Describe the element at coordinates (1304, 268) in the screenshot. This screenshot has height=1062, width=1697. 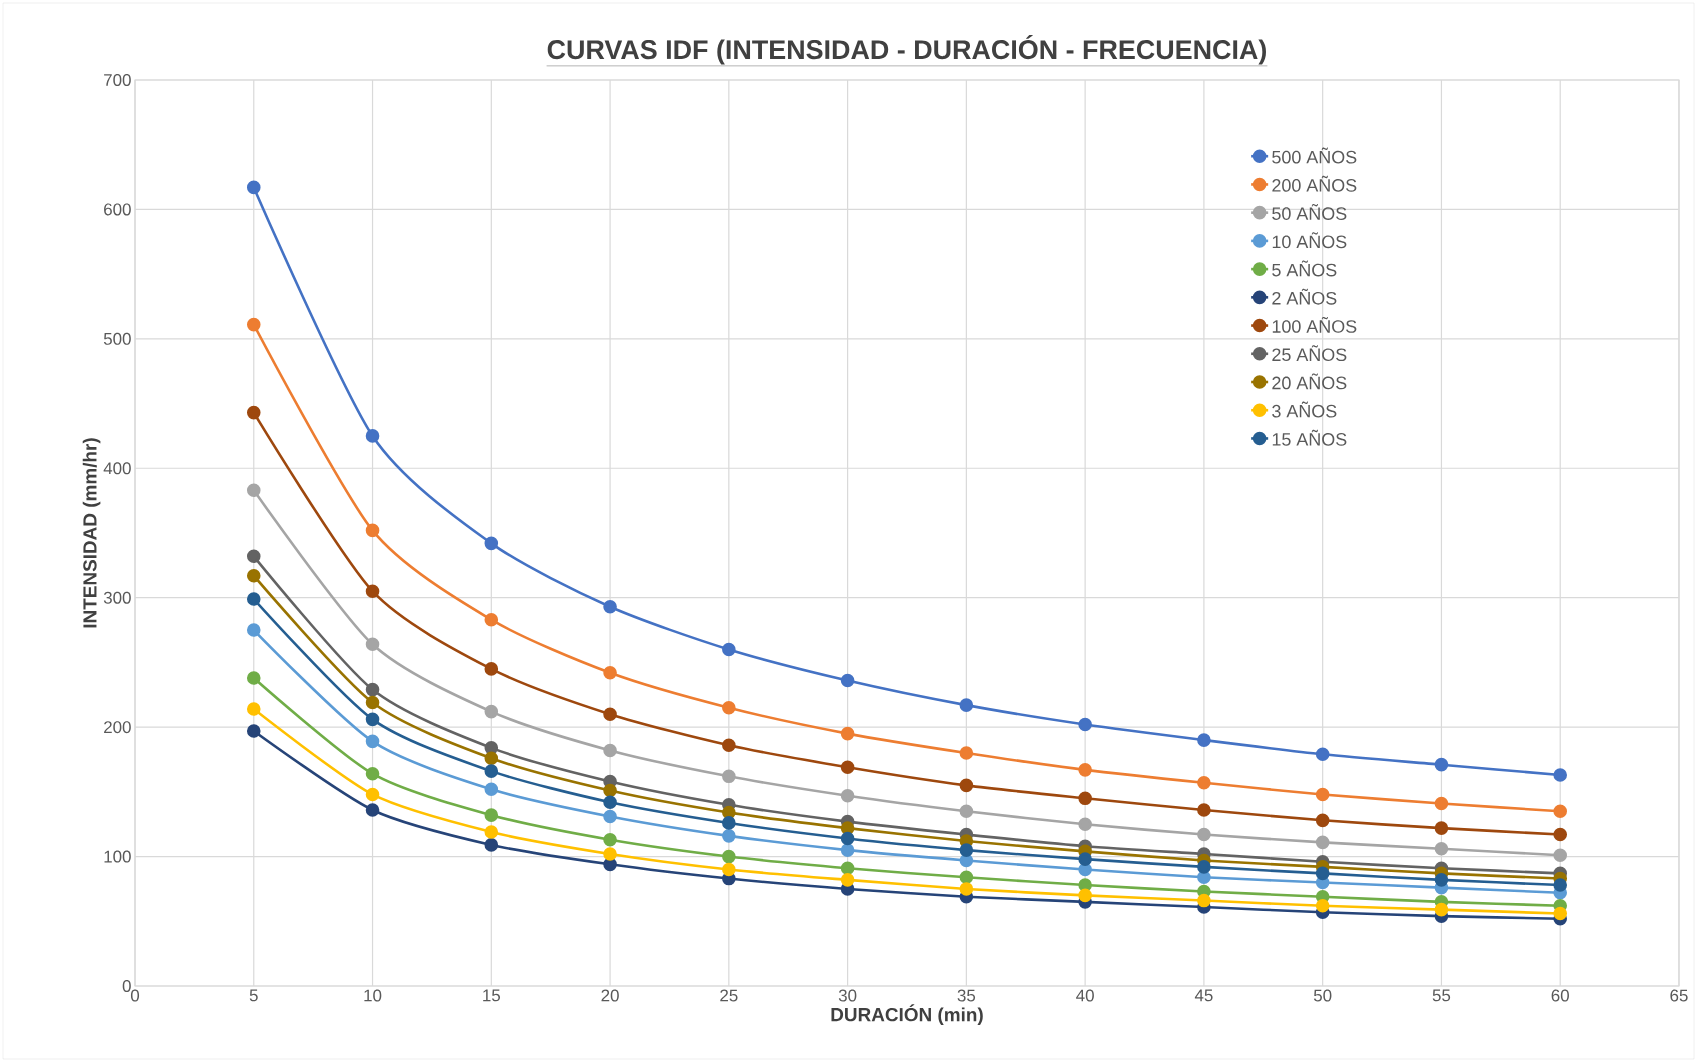
I see `legend-label: 5 AÑOS` at that location.